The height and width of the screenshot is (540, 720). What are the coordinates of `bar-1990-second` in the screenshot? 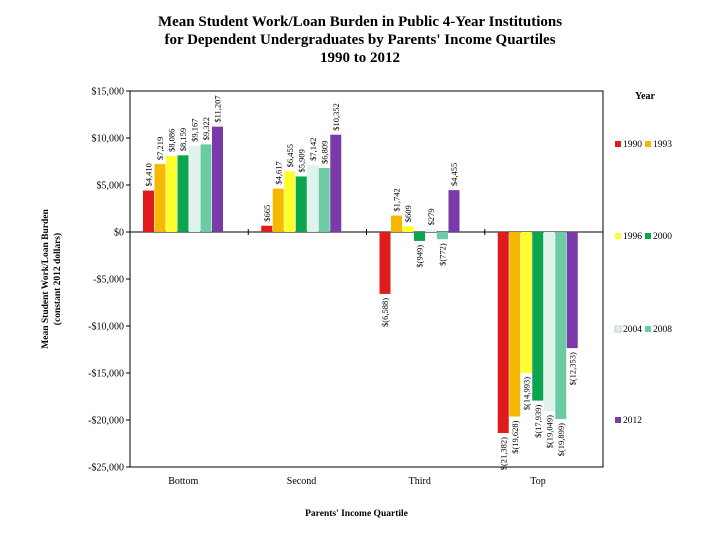 It's located at (267, 228).